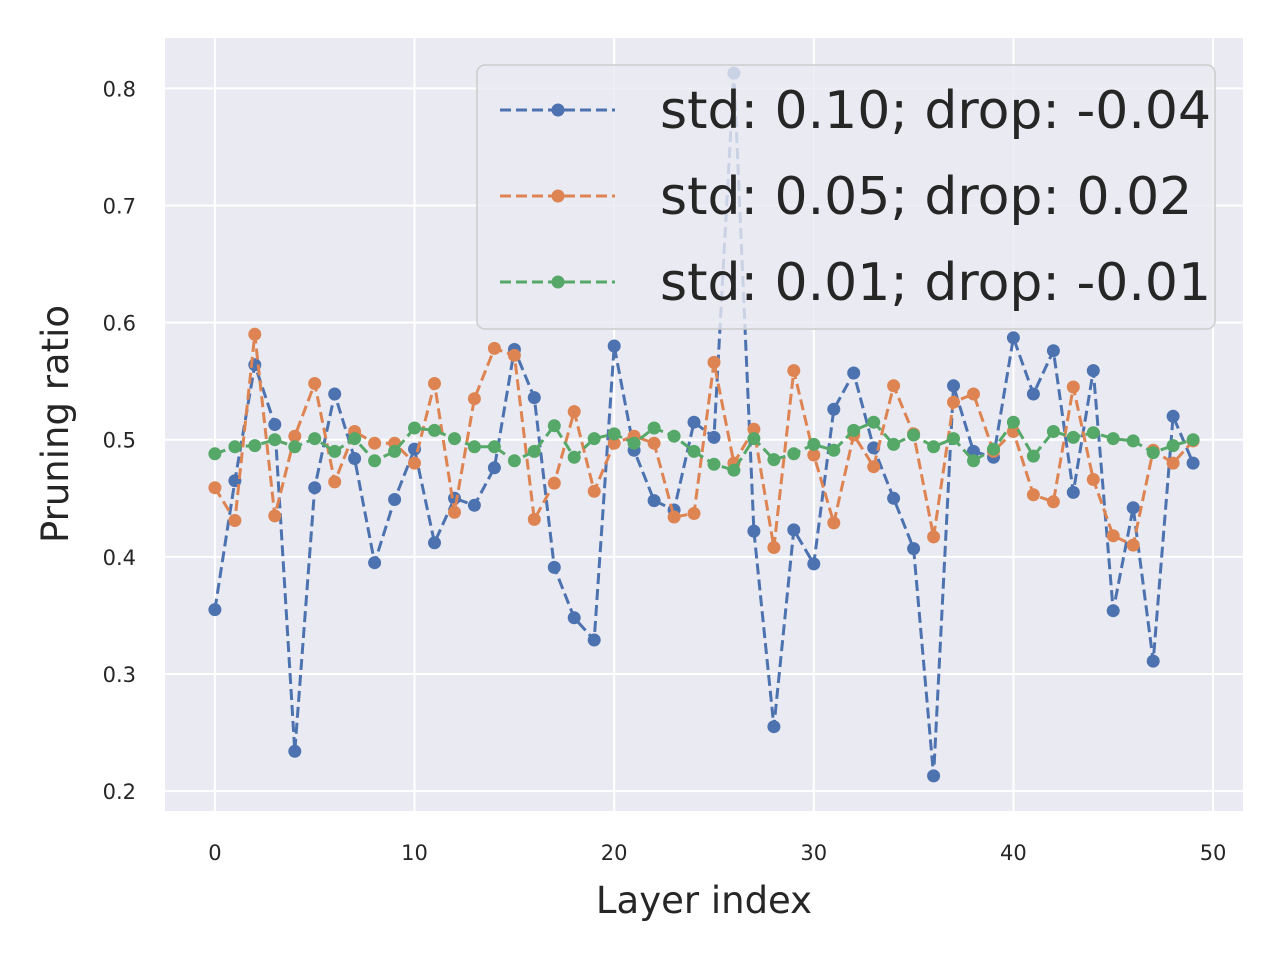  Describe the element at coordinates (119, 792) in the screenshot. I see `y-tick-label: 0.2` at that location.